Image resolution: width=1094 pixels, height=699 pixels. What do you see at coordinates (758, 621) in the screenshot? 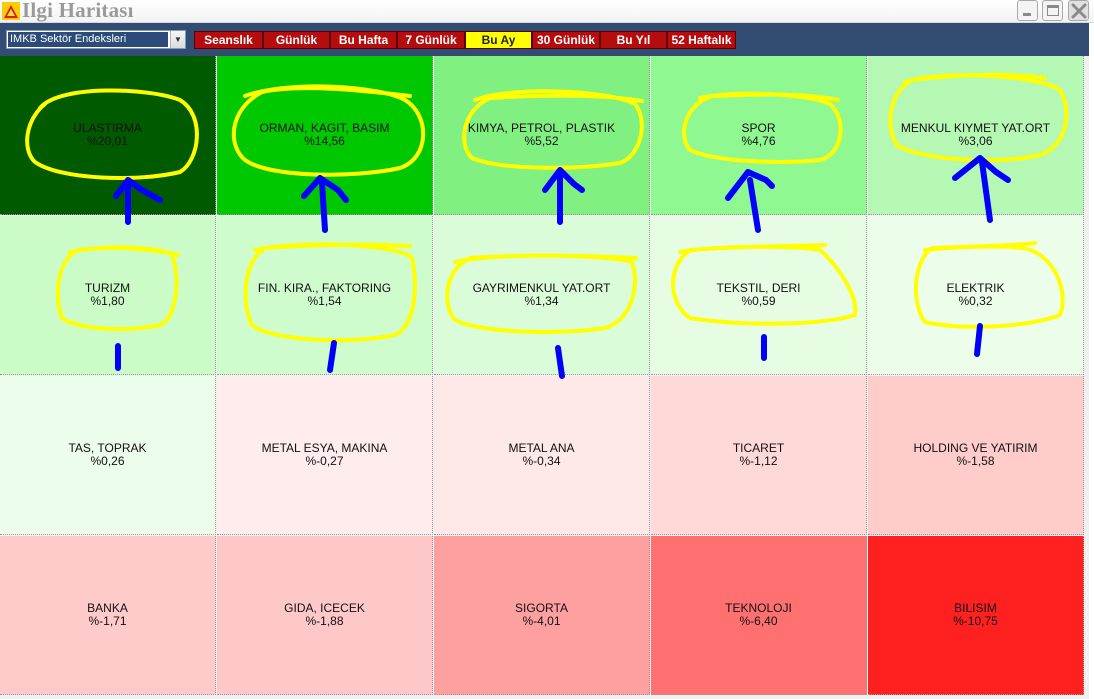
I see `sector-change: %-6,40` at bounding box center [758, 621].